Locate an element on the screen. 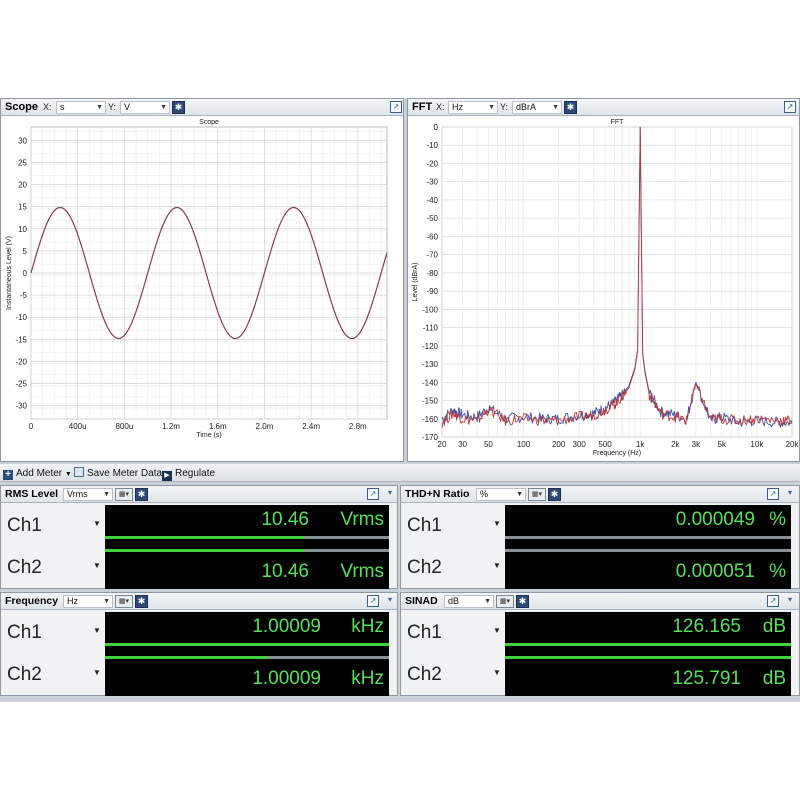 This screenshot has width=800, height=800. fft-x-unit-value: Hz is located at coordinates (457, 107).